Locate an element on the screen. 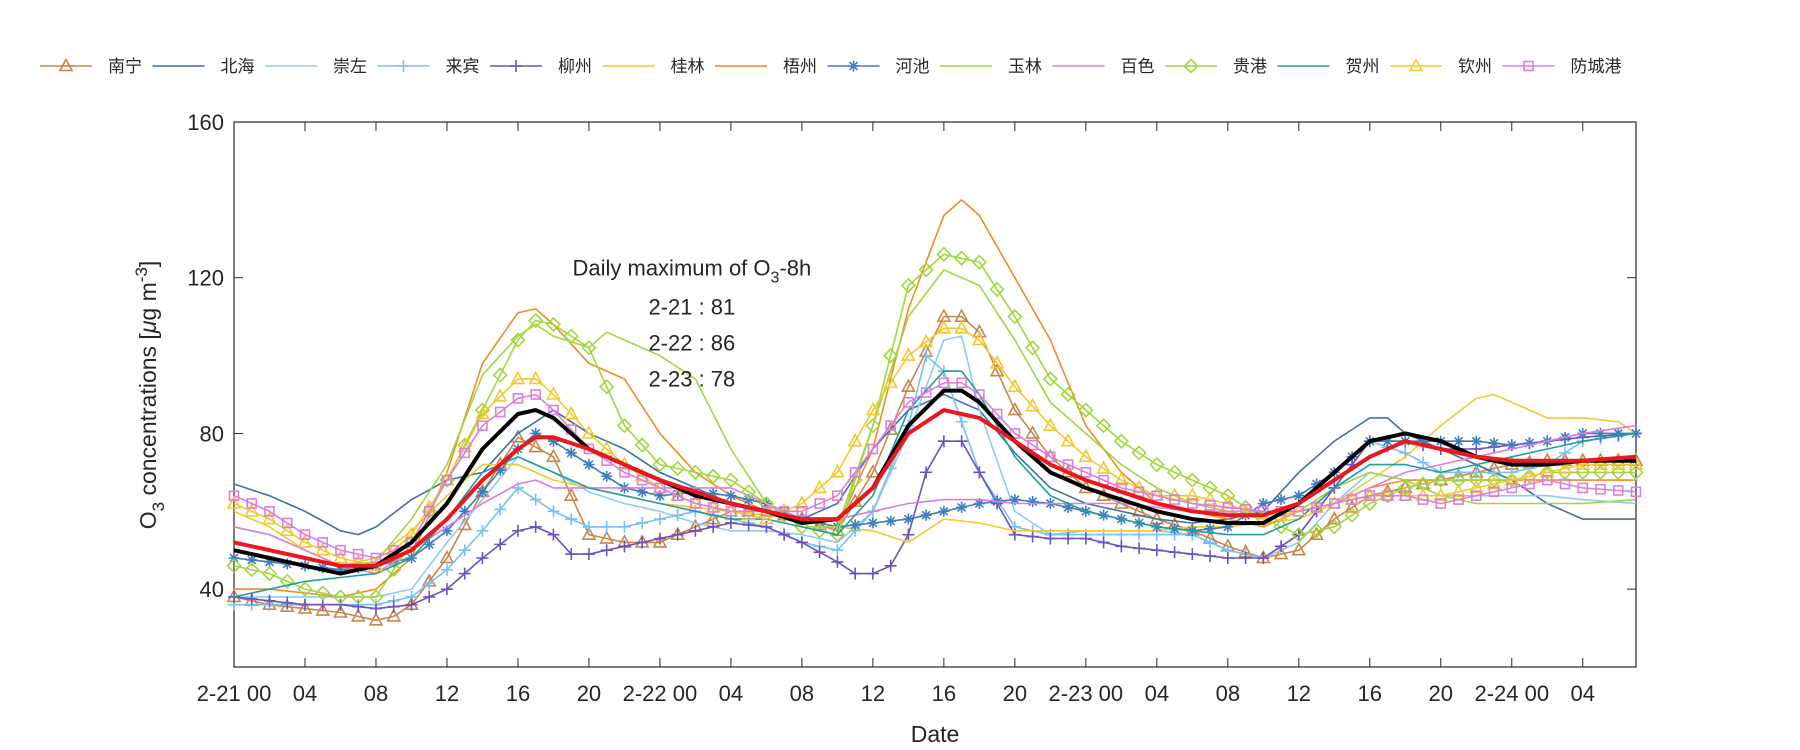  legend-entry: 崇左 is located at coordinates (316, 66).